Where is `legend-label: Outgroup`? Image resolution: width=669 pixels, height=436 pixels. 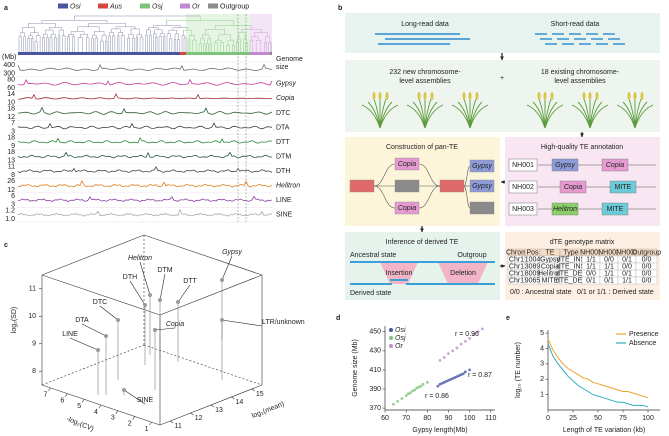
legend-label: Outgroup is located at coordinates (234, 6).